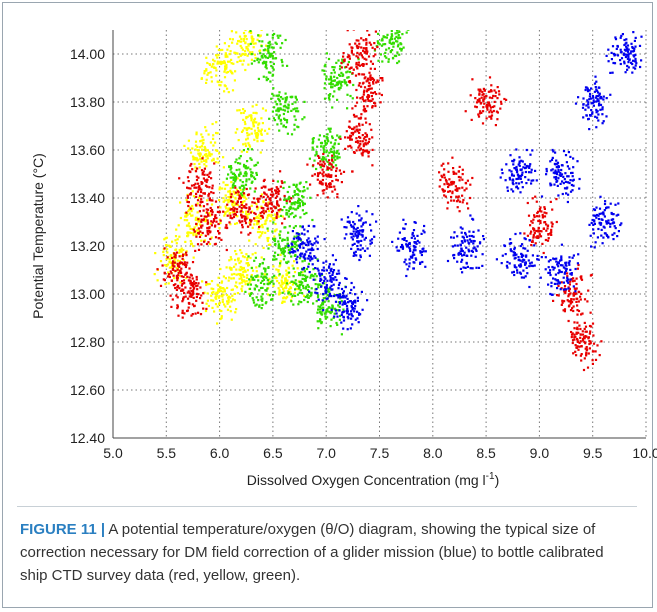  What do you see at coordinates (326, 453) in the screenshot?
I see `x-tick-label: 7.0` at bounding box center [326, 453].